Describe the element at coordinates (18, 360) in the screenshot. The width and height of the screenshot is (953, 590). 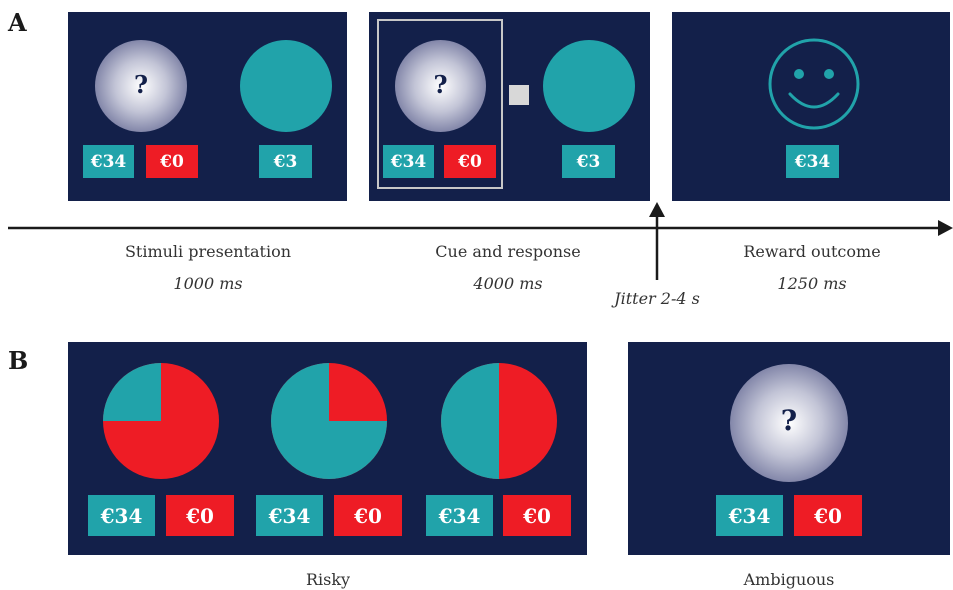
I see `panel-b-label: B` at that location.